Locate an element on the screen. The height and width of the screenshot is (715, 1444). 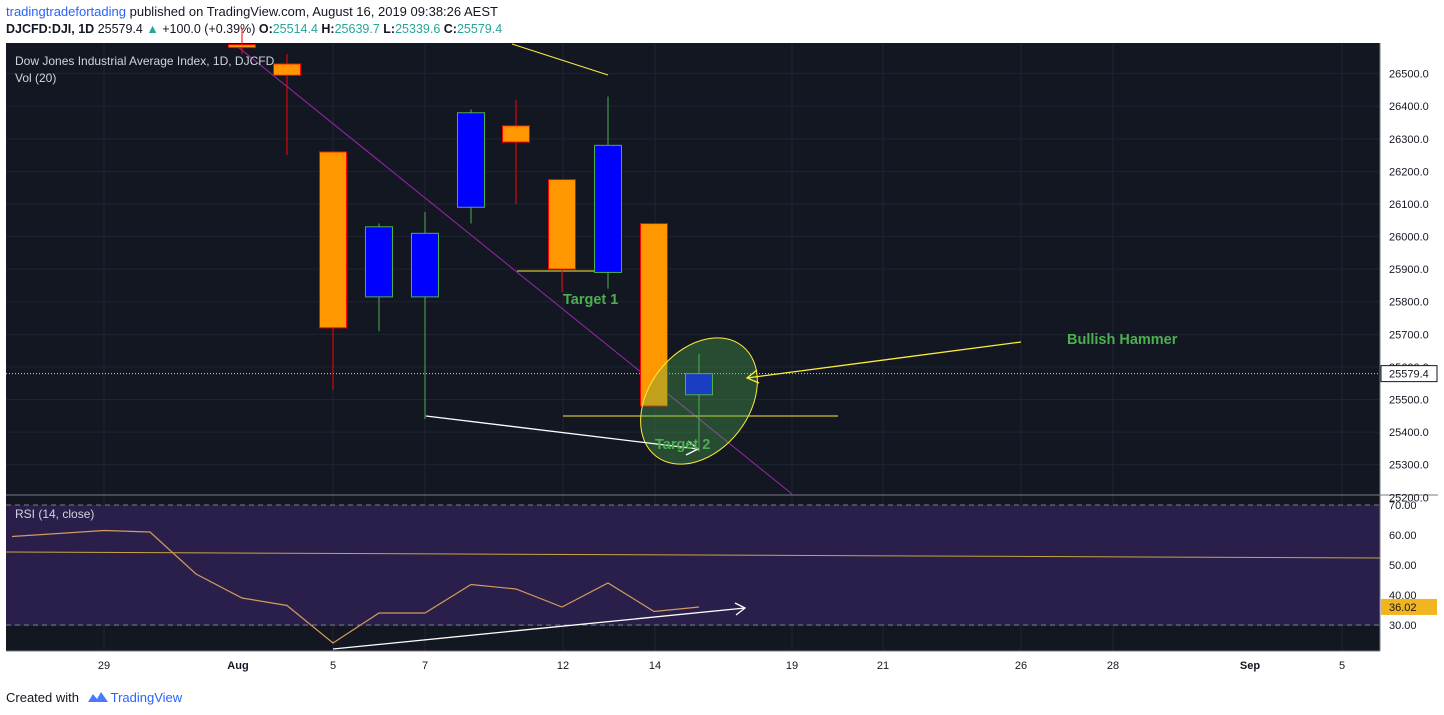
rsi-last-value-tag is located at coordinates (1409, 606).